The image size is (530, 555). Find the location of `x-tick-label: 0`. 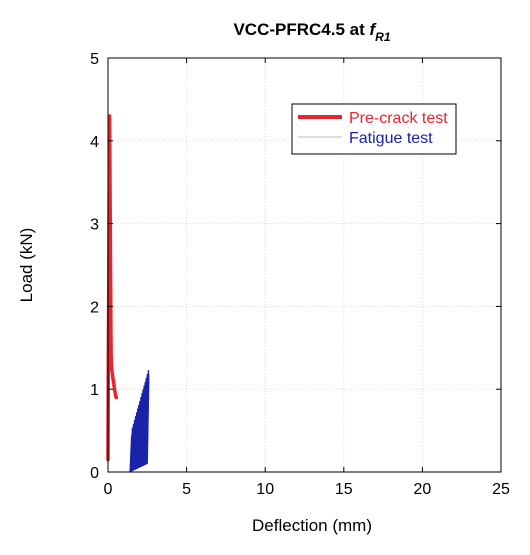

x-tick-label: 0 is located at coordinates (108, 489).